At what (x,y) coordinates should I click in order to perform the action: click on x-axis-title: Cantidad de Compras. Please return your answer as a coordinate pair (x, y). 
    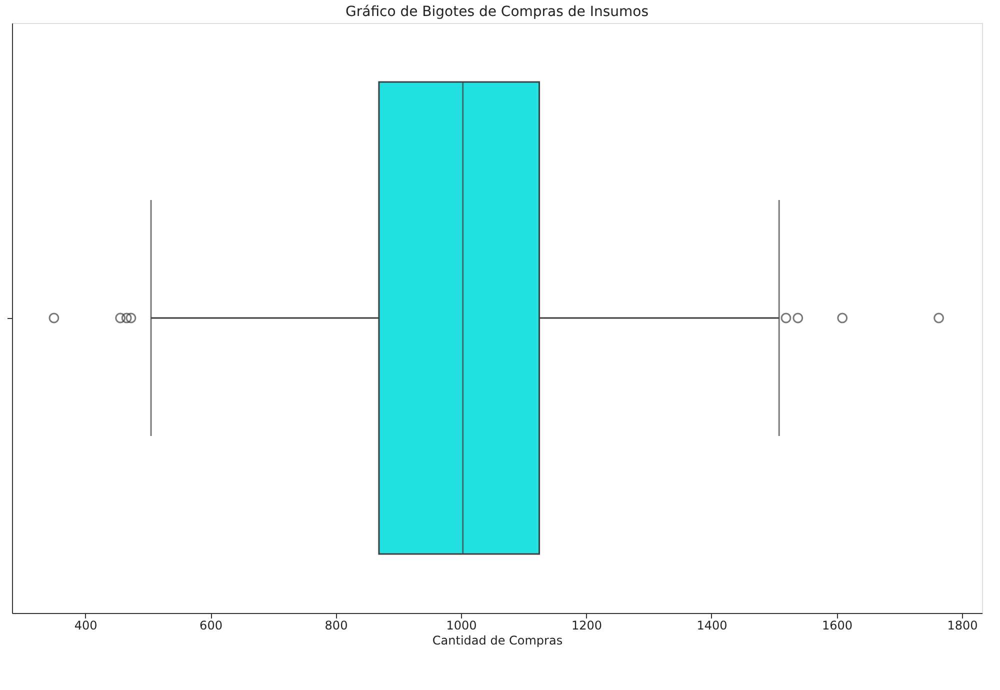
    Looking at the image, I should click on (497, 641).